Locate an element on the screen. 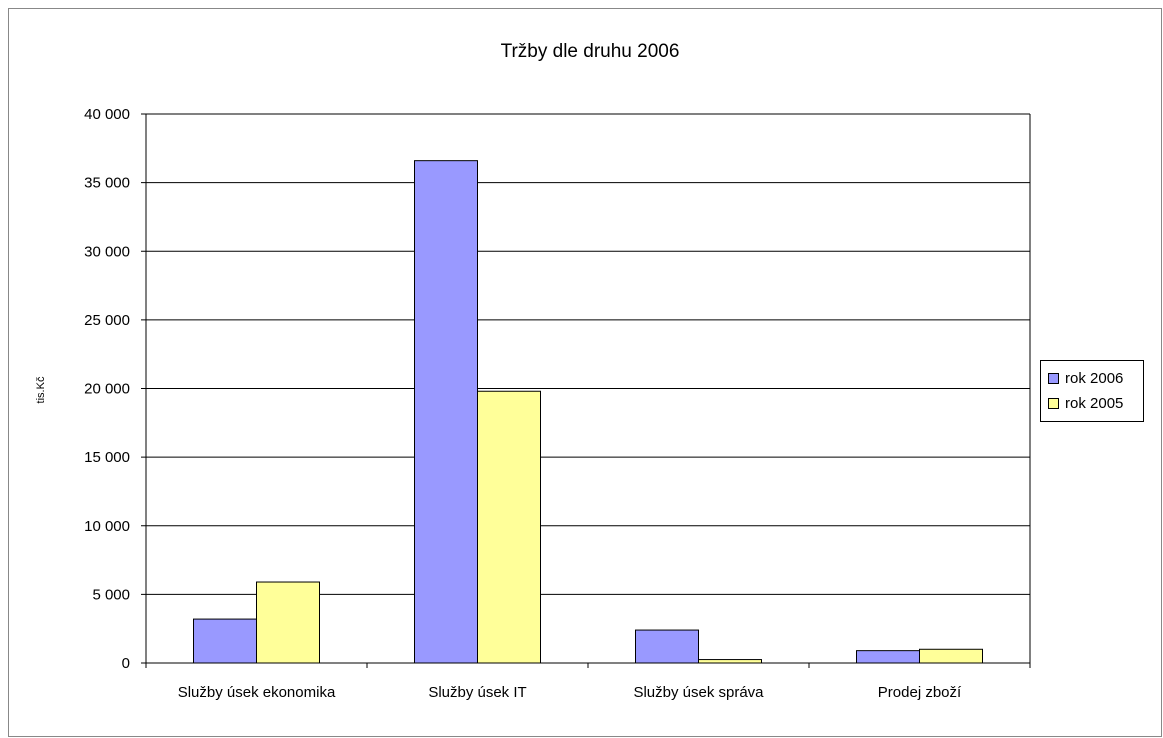 This screenshot has height=738, width=1163. y-tick-label: 15 000 is located at coordinates (107, 457).